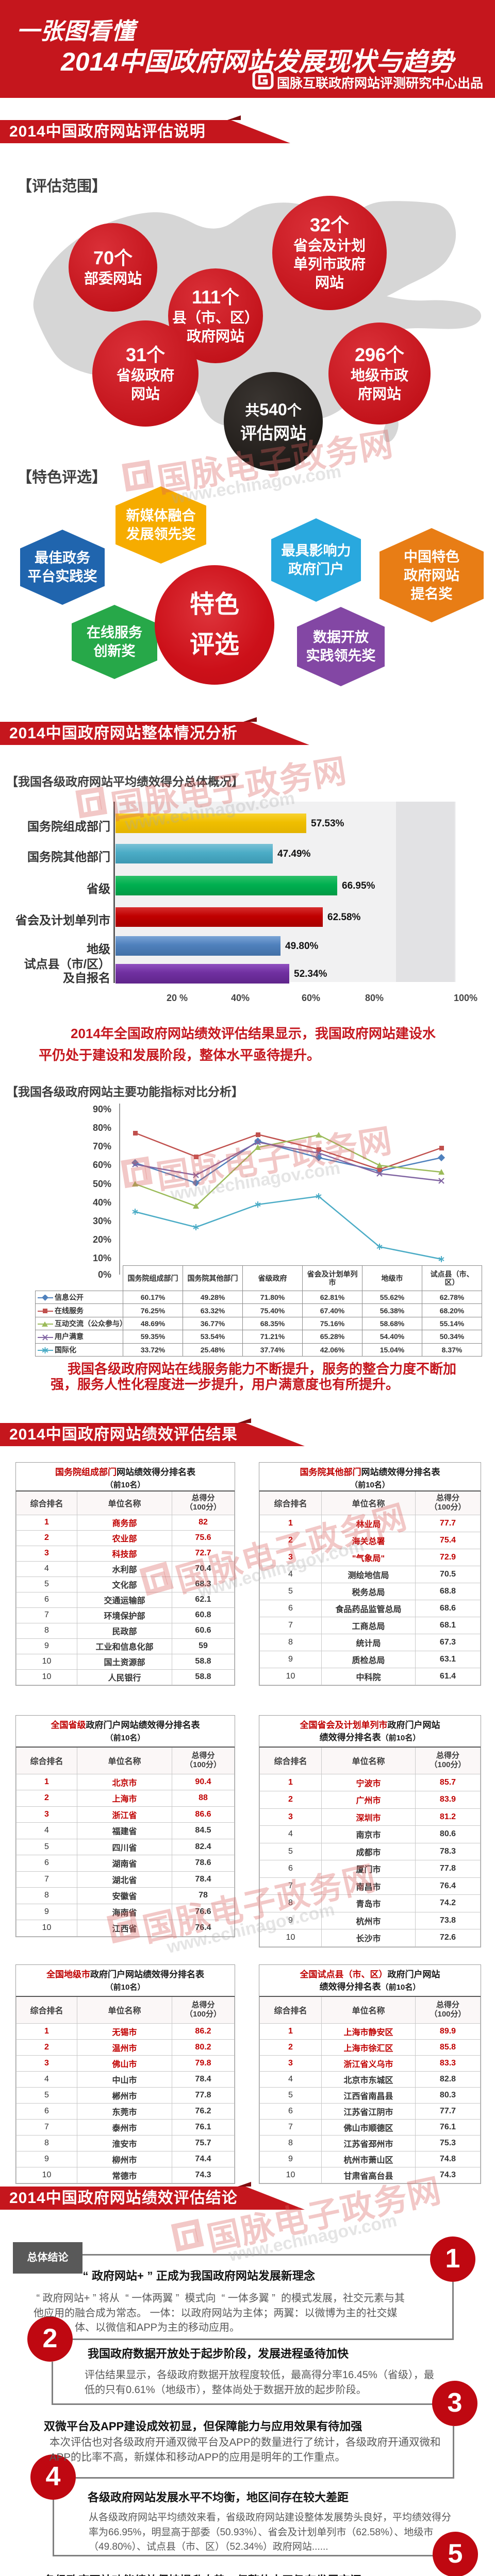  I want to click on svg-text: 80%, so click(102, 1128).